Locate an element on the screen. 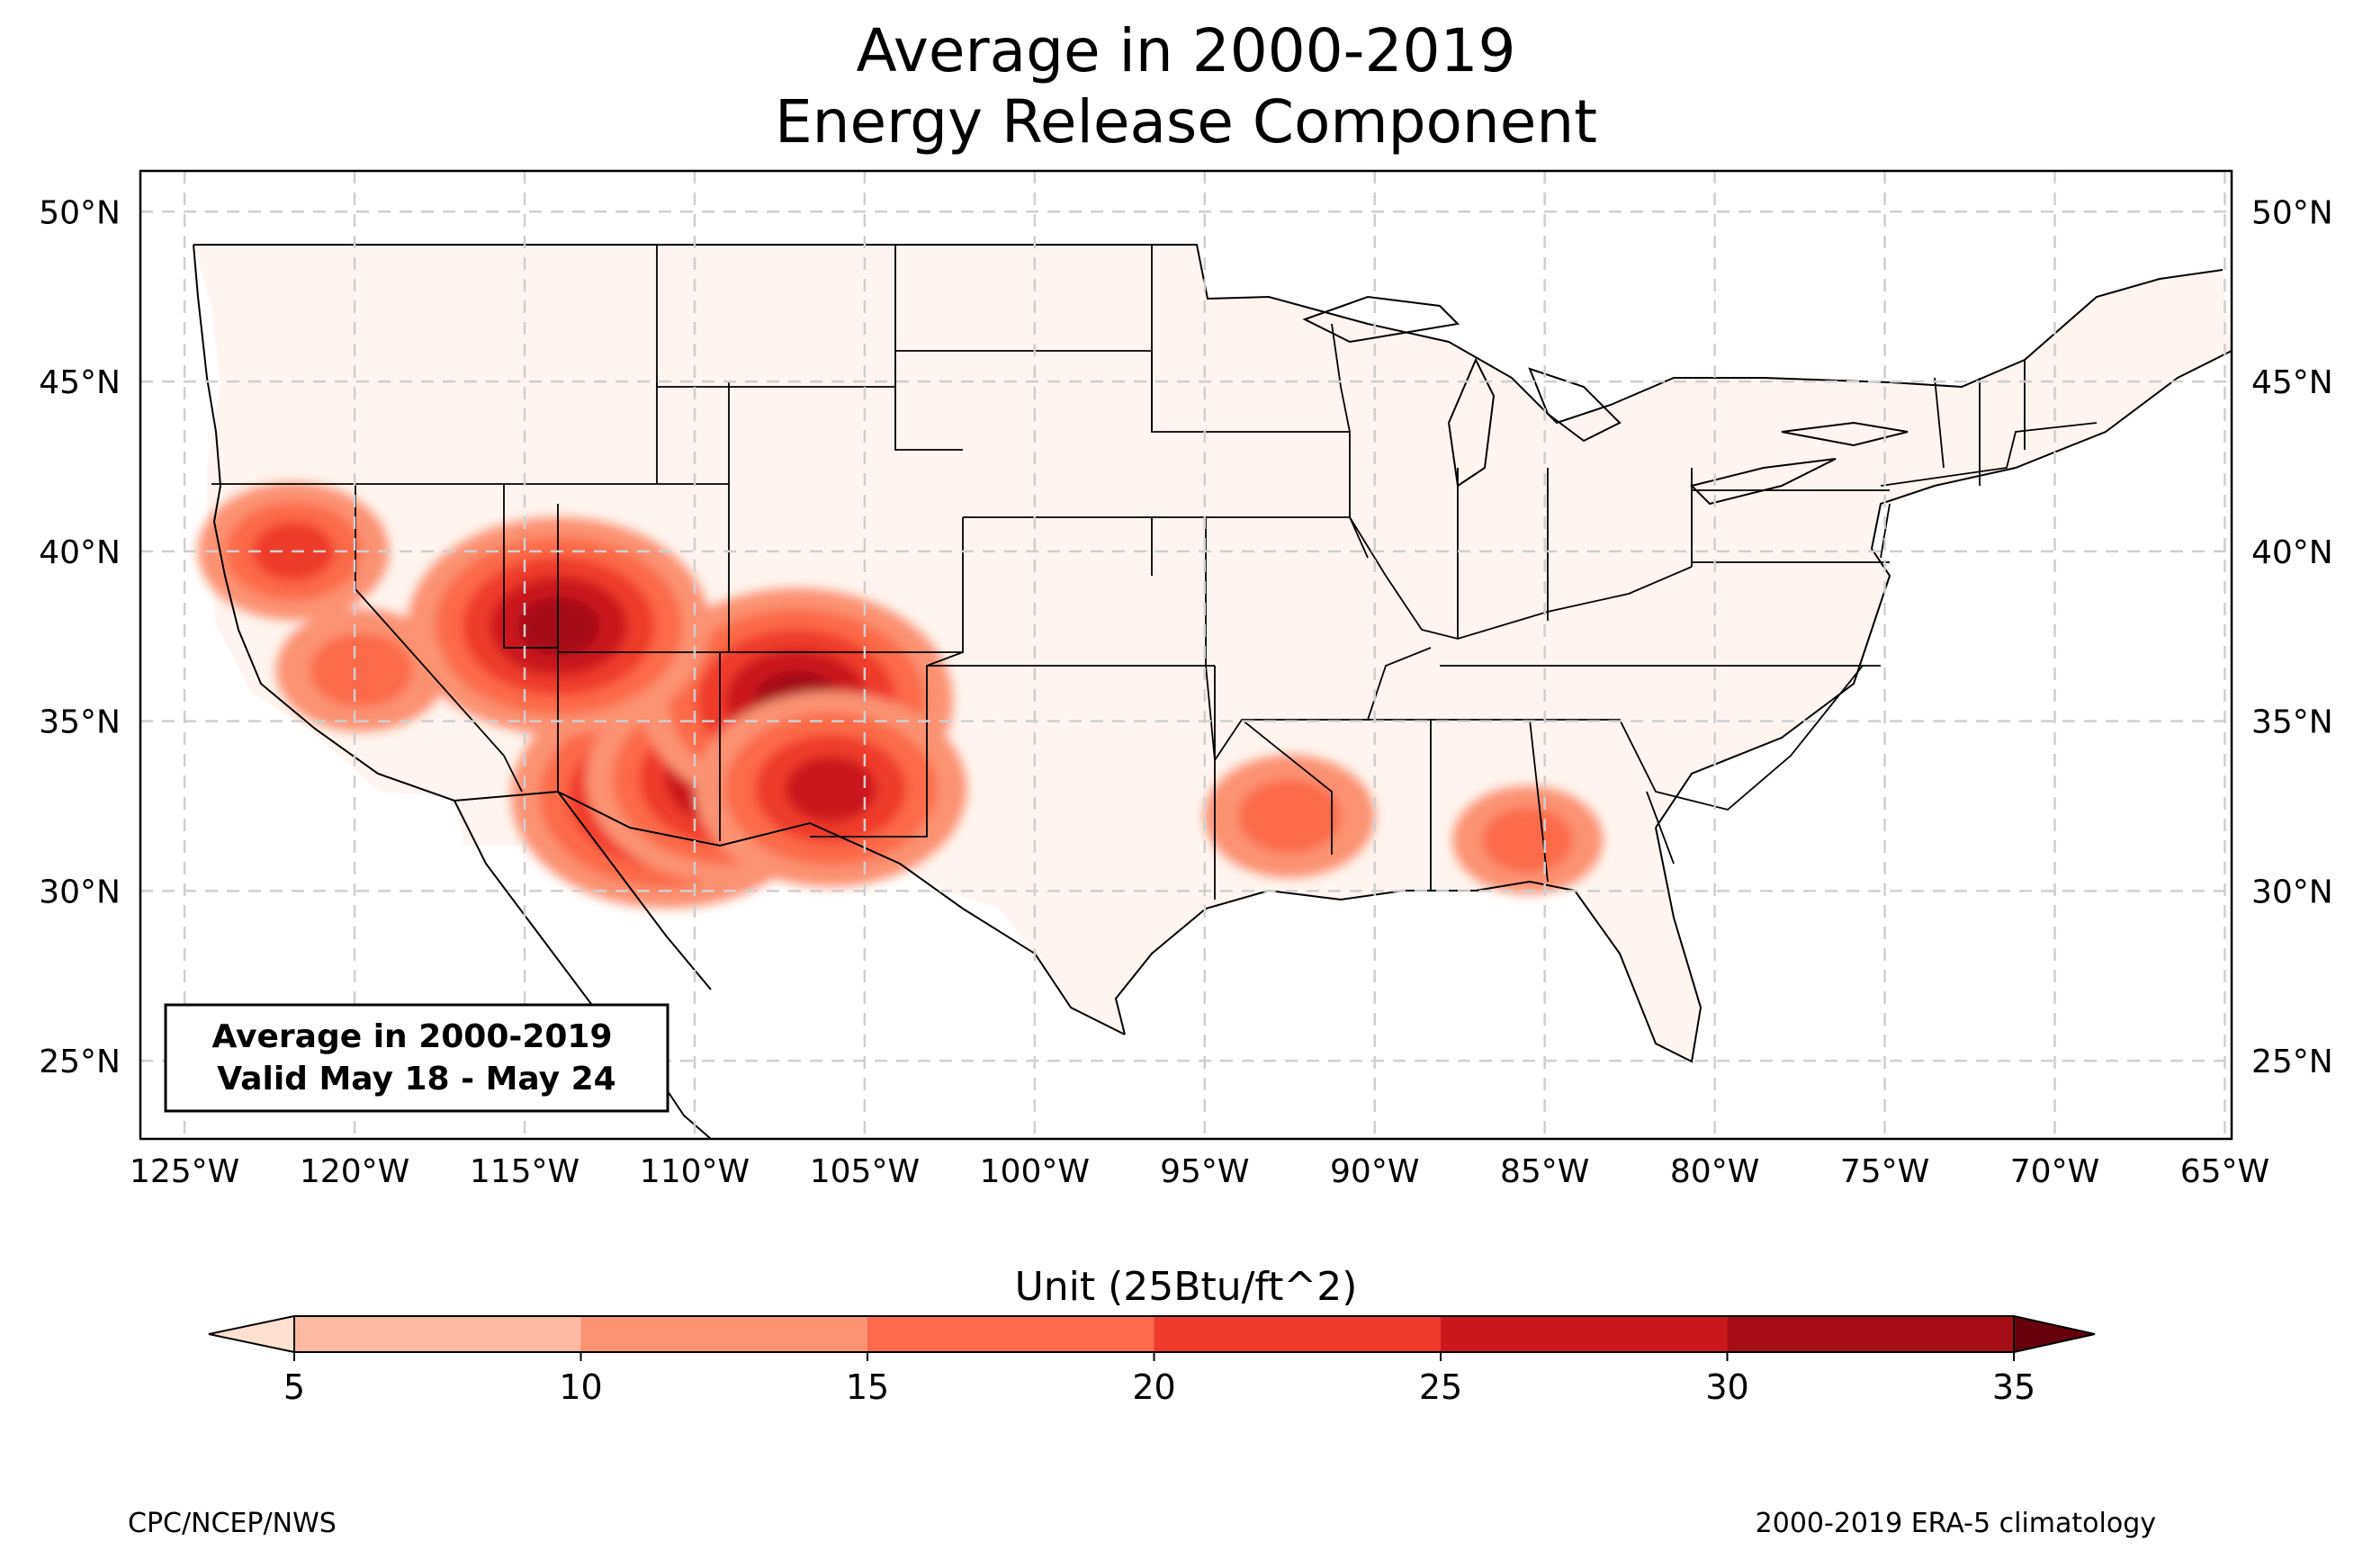  mexico-border is located at coordinates (790, 912).